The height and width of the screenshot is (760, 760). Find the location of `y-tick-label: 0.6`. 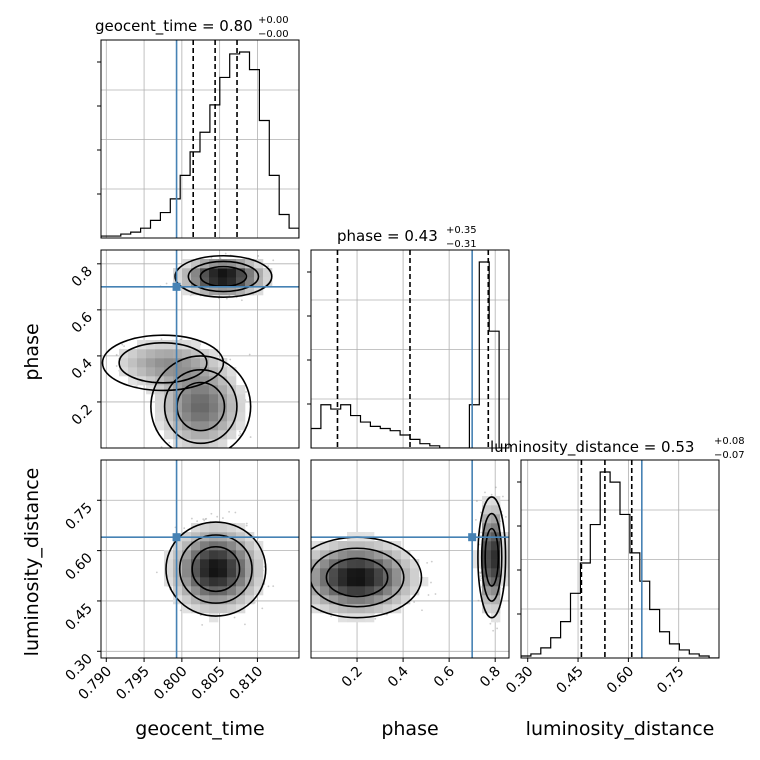

y-tick-label: 0.6 is located at coordinates (82, 322).